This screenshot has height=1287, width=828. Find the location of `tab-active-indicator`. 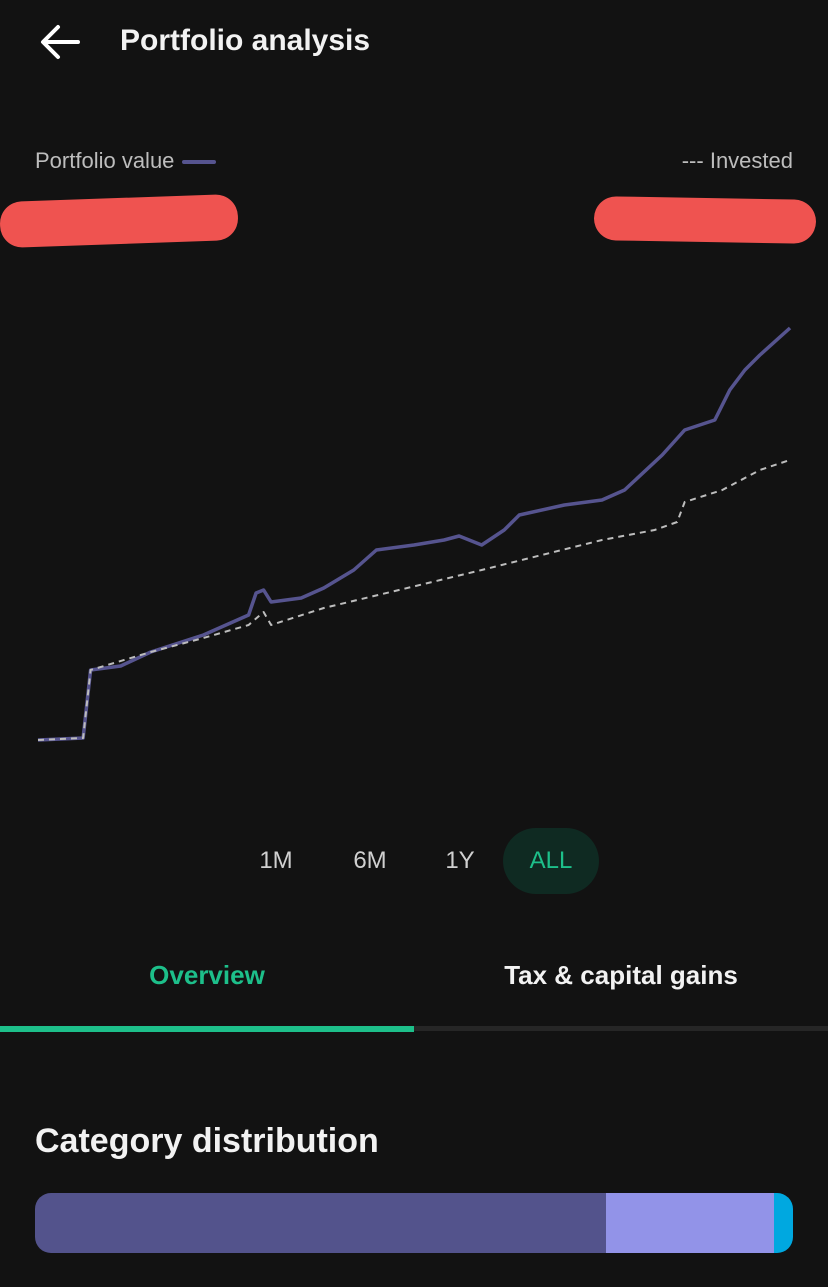

tab-active-indicator is located at coordinates (207, 1029).